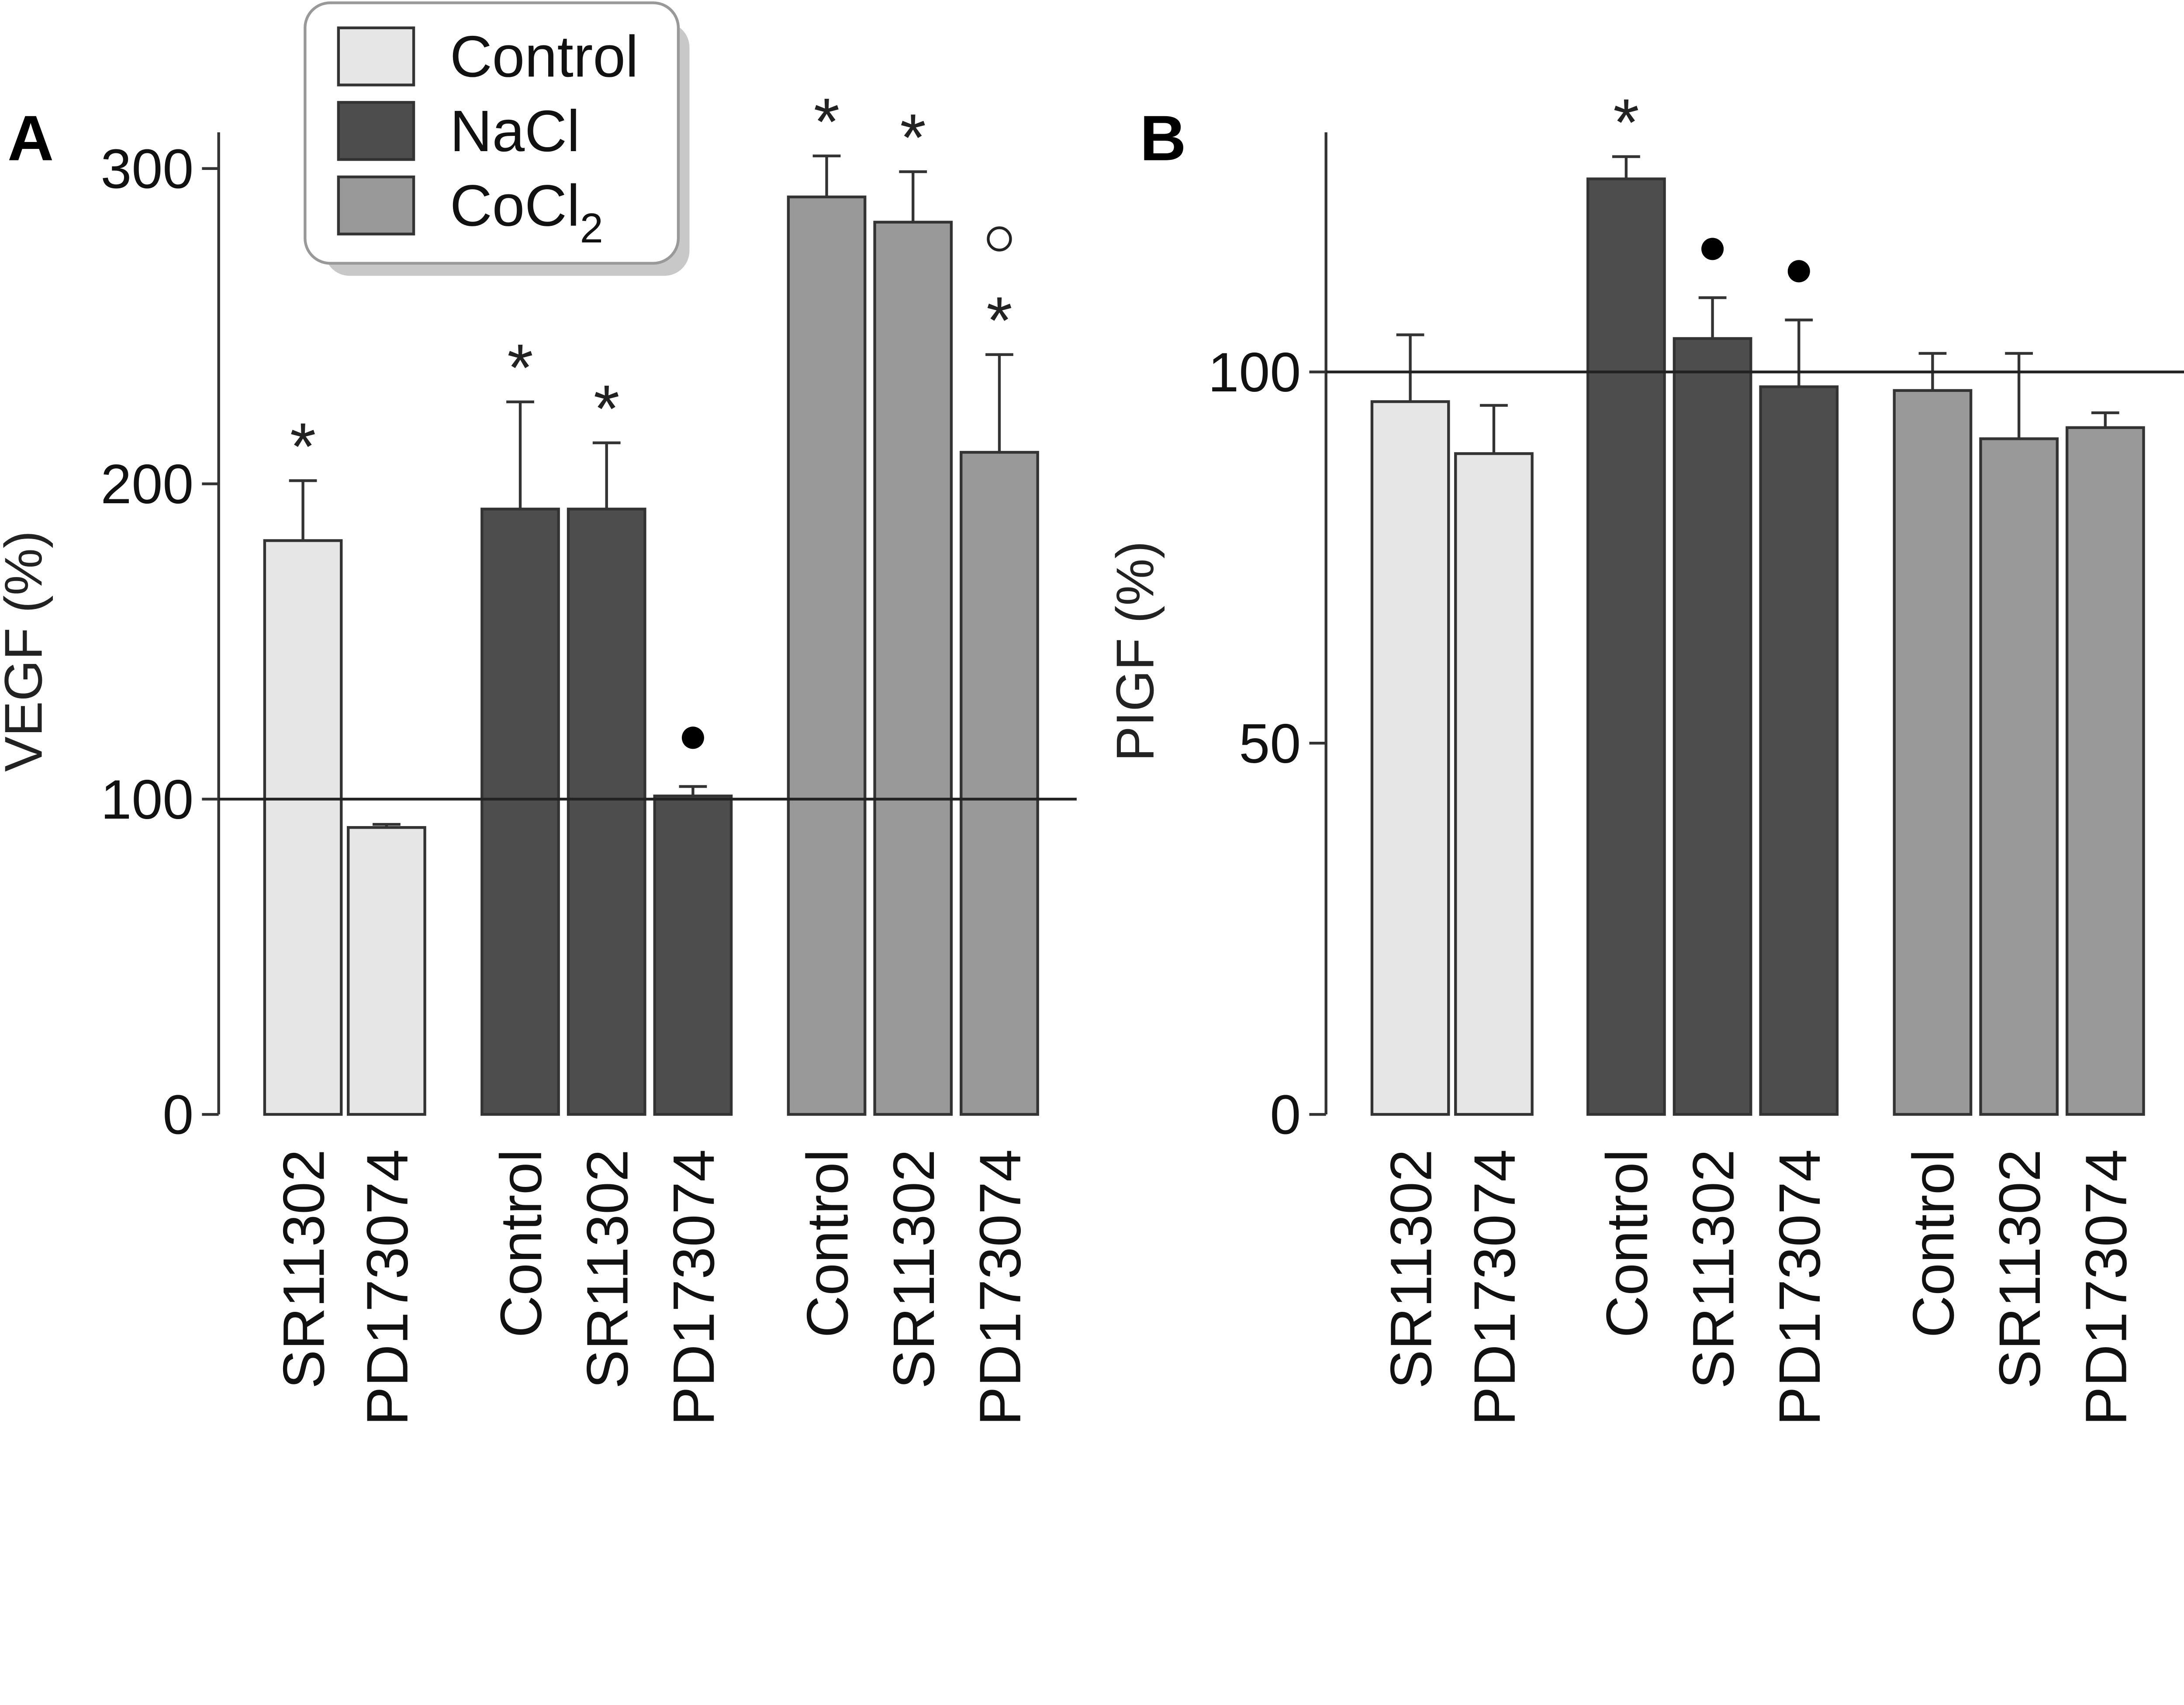  Describe the element at coordinates (26, 651) in the screenshot. I see `y-axis-label: VEGF (%)` at that location.